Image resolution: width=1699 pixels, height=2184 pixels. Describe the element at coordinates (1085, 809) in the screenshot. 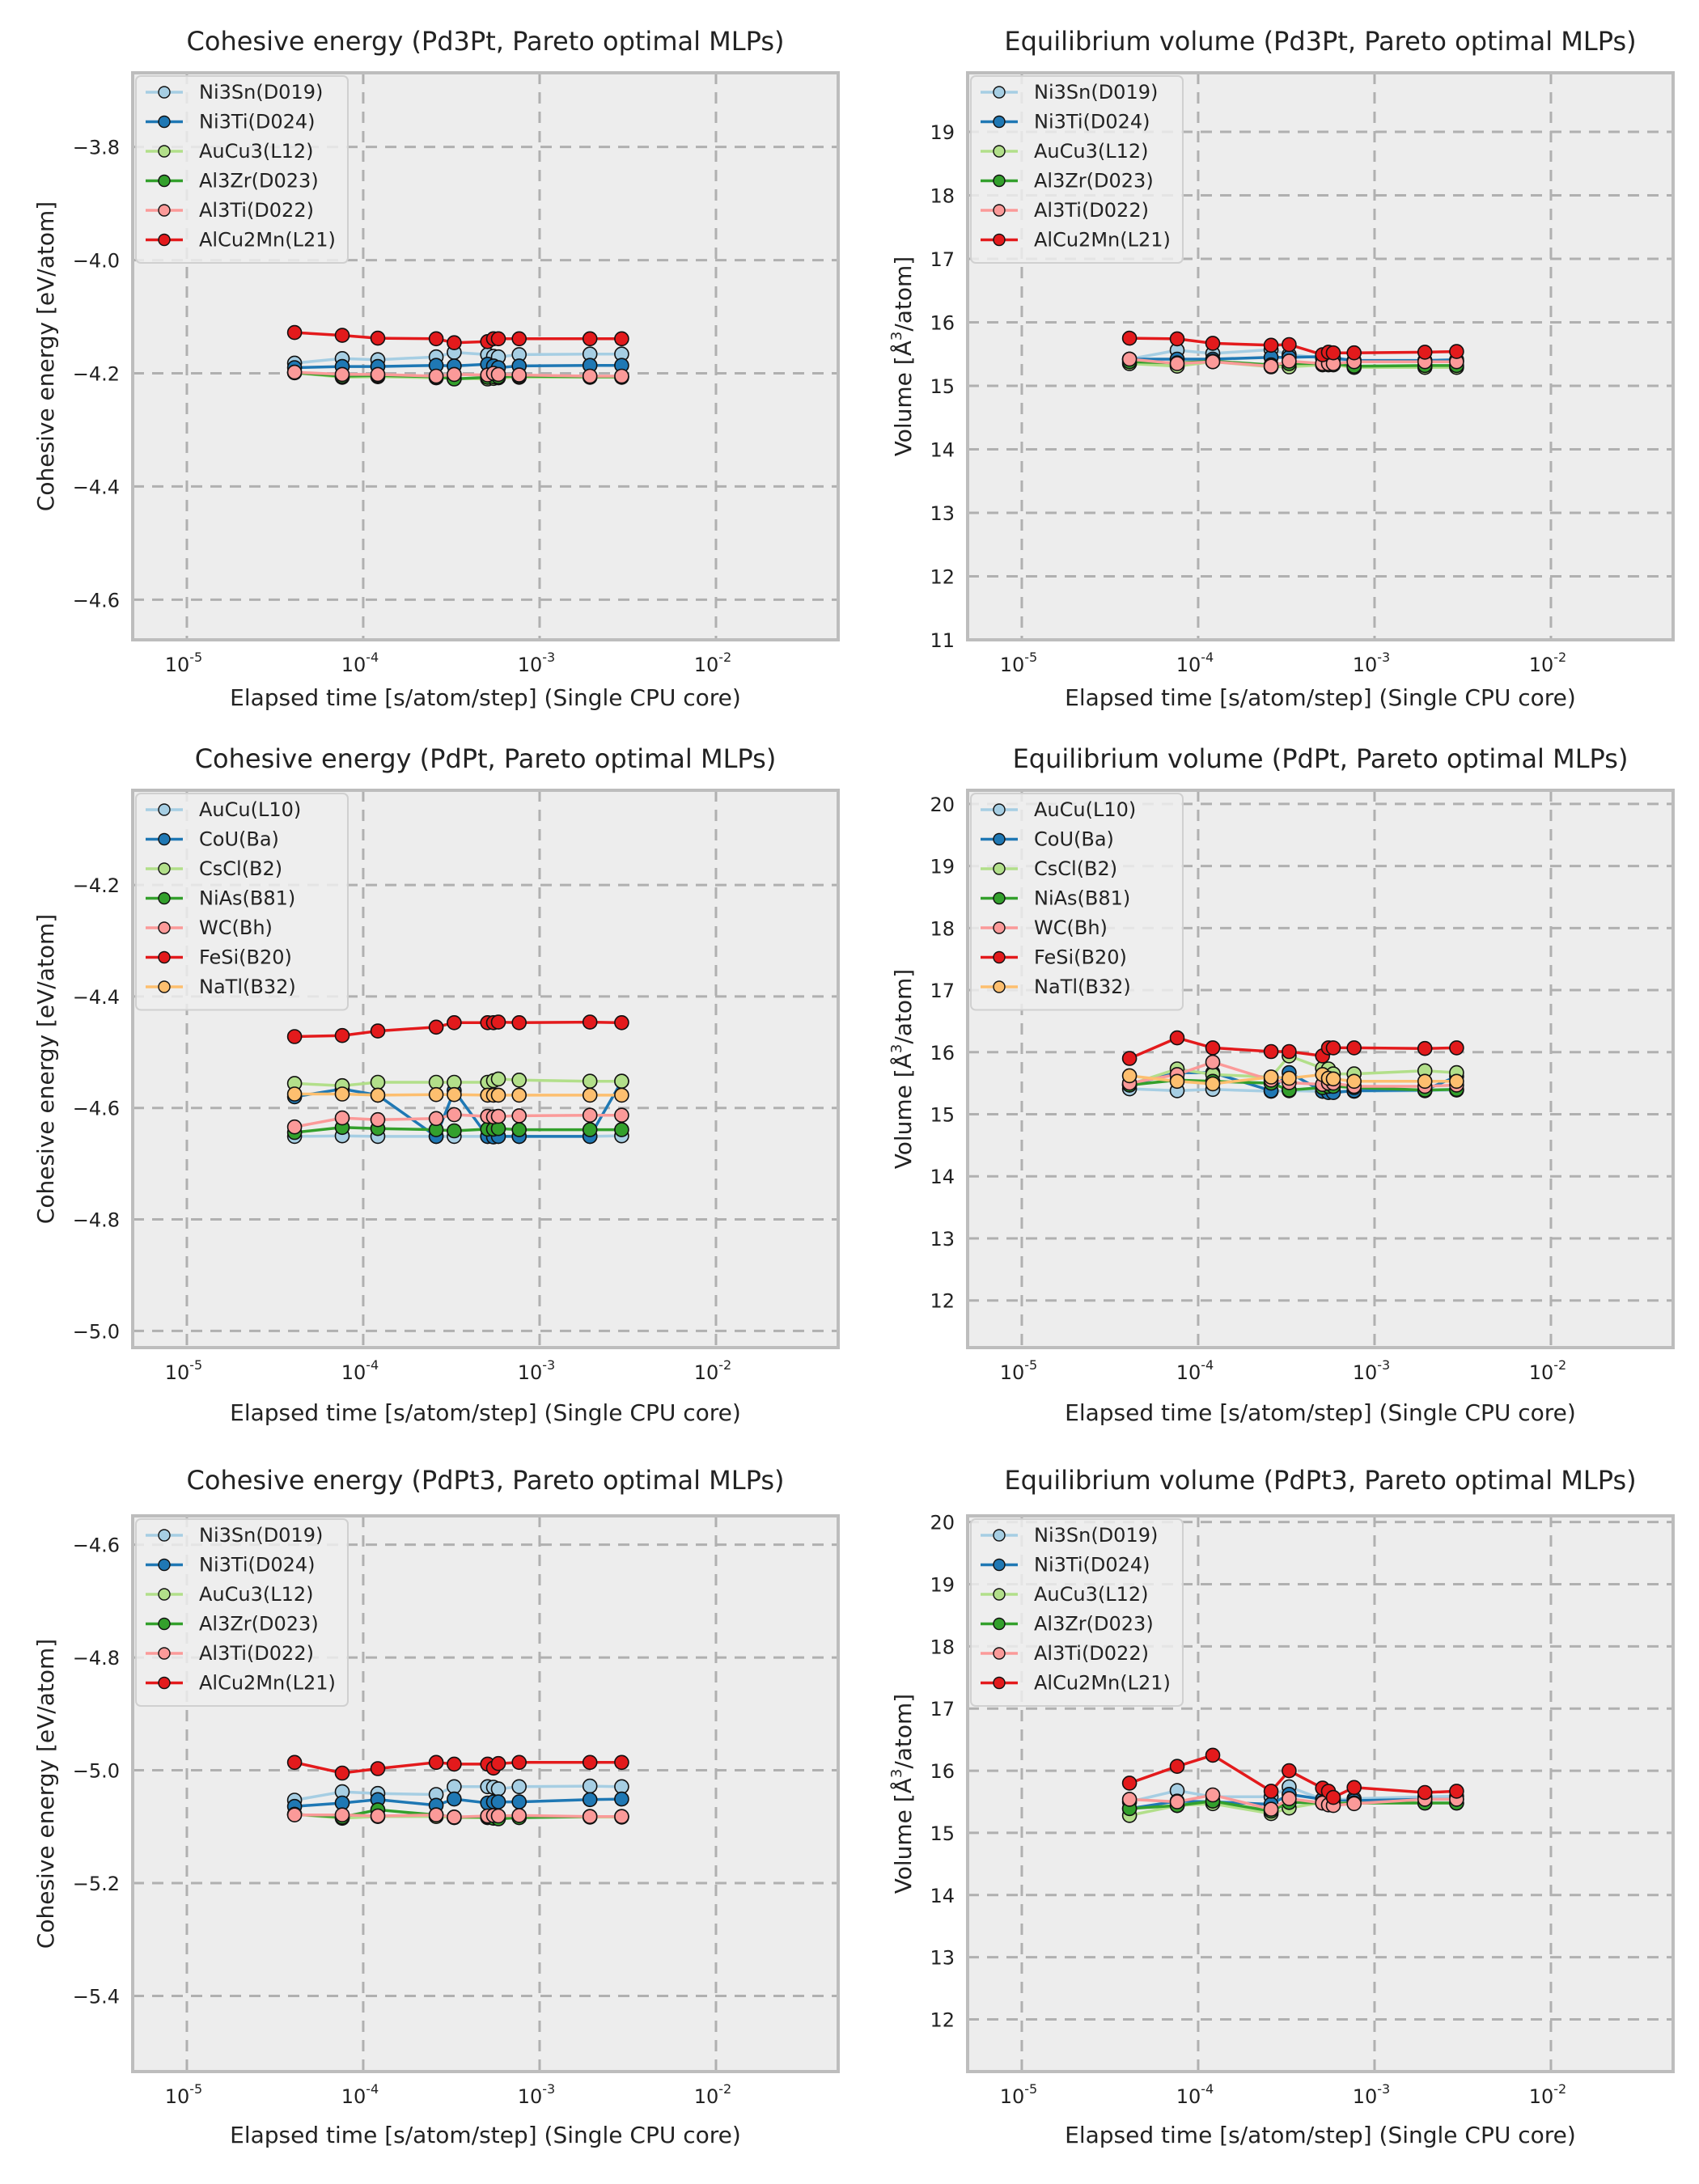

I see `legend-label: AuCu(L10)` at that location.